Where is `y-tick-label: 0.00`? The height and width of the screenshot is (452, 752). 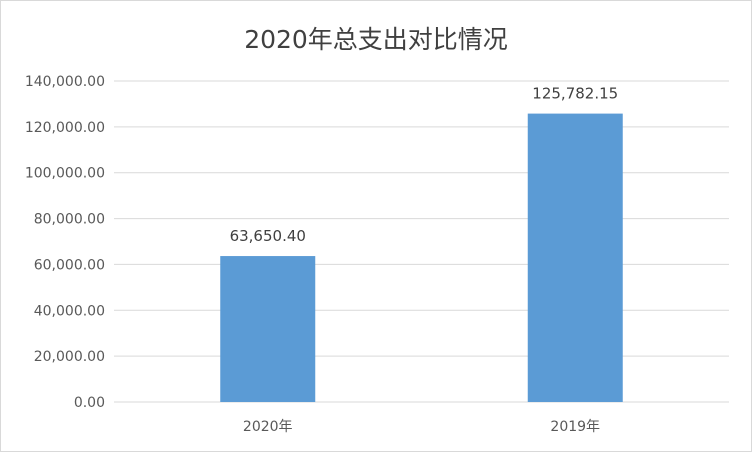
y-tick-label: 0.00 is located at coordinates (89, 403).